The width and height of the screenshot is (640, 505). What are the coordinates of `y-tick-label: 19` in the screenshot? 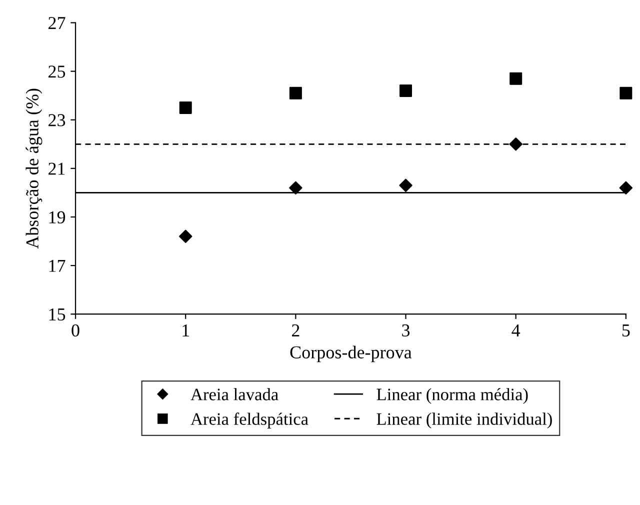 It's located at (57, 217).